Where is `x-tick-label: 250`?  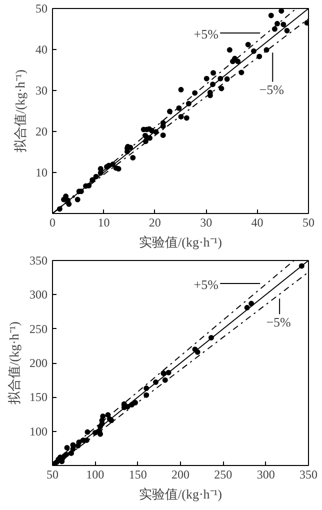
x-tick-label: 250 is located at coordinates (223, 475).